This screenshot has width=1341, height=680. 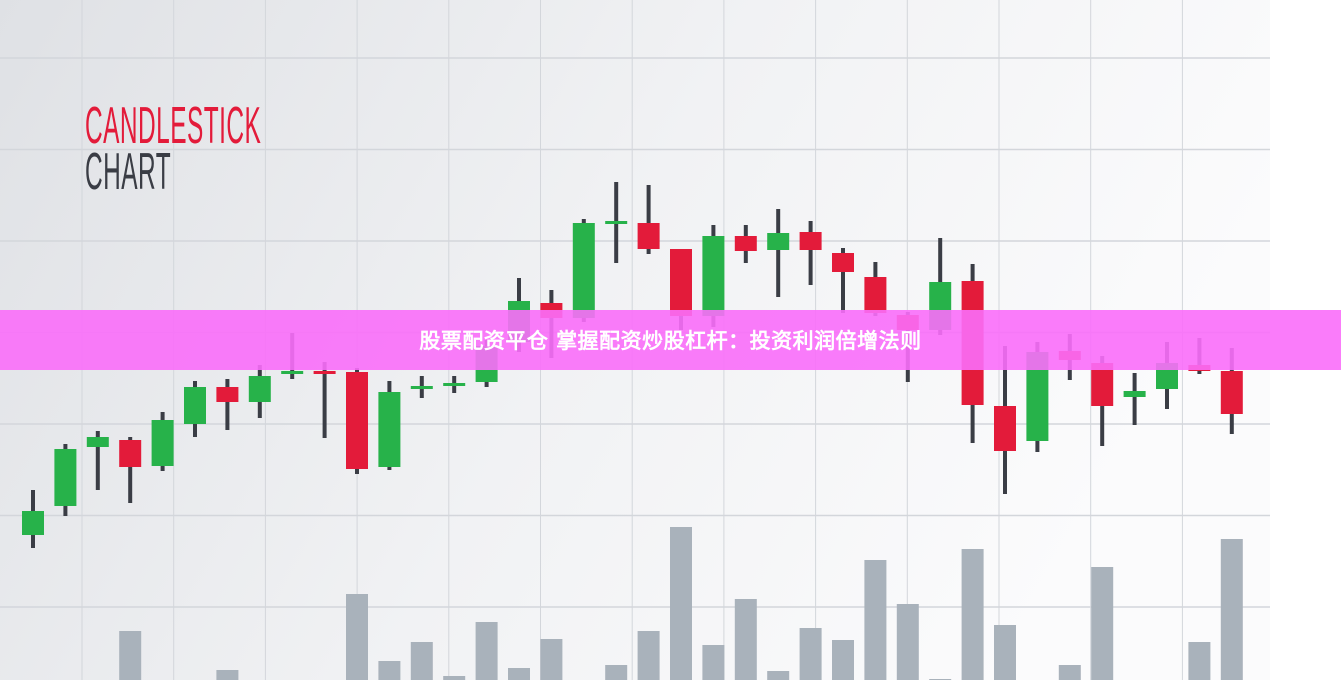 I want to click on chart-title-line1: CANDLESTICK, so click(x=173, y=126).